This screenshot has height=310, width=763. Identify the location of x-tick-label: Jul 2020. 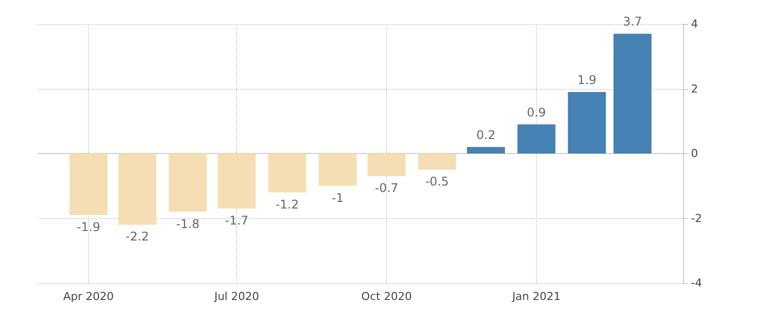
(236, 296).